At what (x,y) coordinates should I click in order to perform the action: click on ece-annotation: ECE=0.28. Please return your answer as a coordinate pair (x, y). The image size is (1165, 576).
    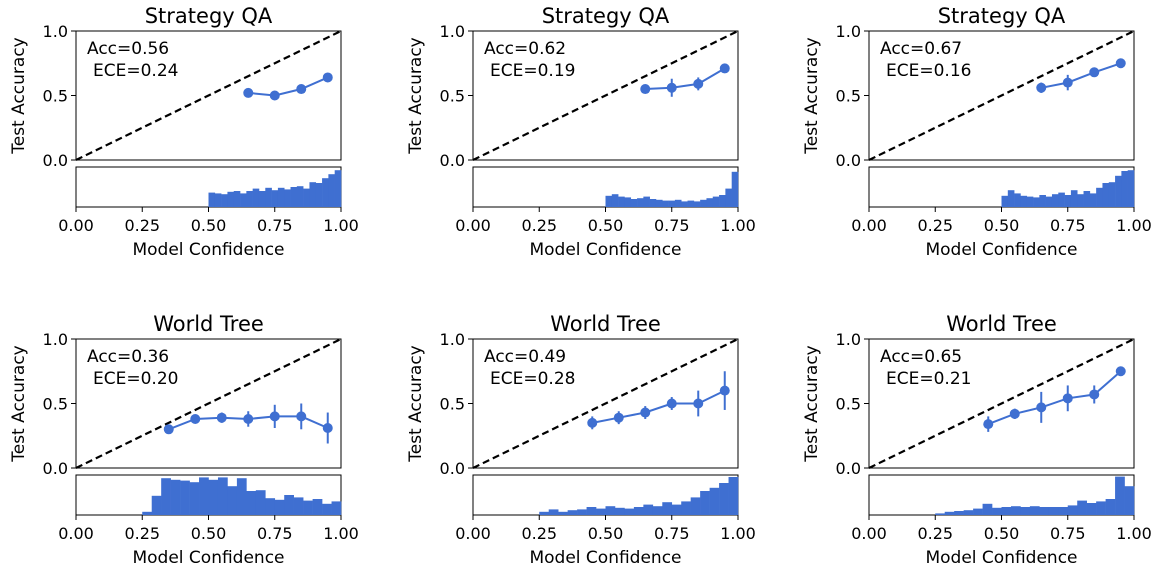
    Looking at the image, I should click on (532, 379).